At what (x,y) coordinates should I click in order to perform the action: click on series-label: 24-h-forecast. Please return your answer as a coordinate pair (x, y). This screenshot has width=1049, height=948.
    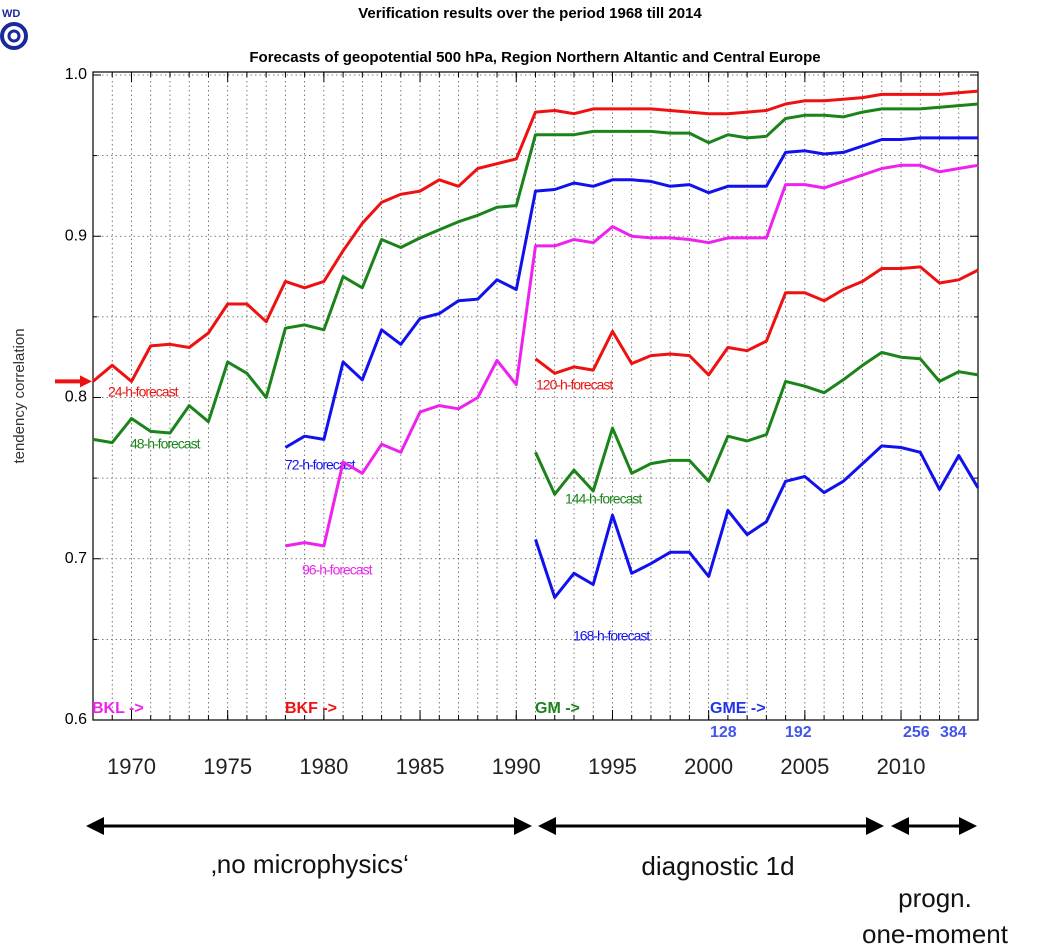
    Looking at the image, I should click on (143, 392).